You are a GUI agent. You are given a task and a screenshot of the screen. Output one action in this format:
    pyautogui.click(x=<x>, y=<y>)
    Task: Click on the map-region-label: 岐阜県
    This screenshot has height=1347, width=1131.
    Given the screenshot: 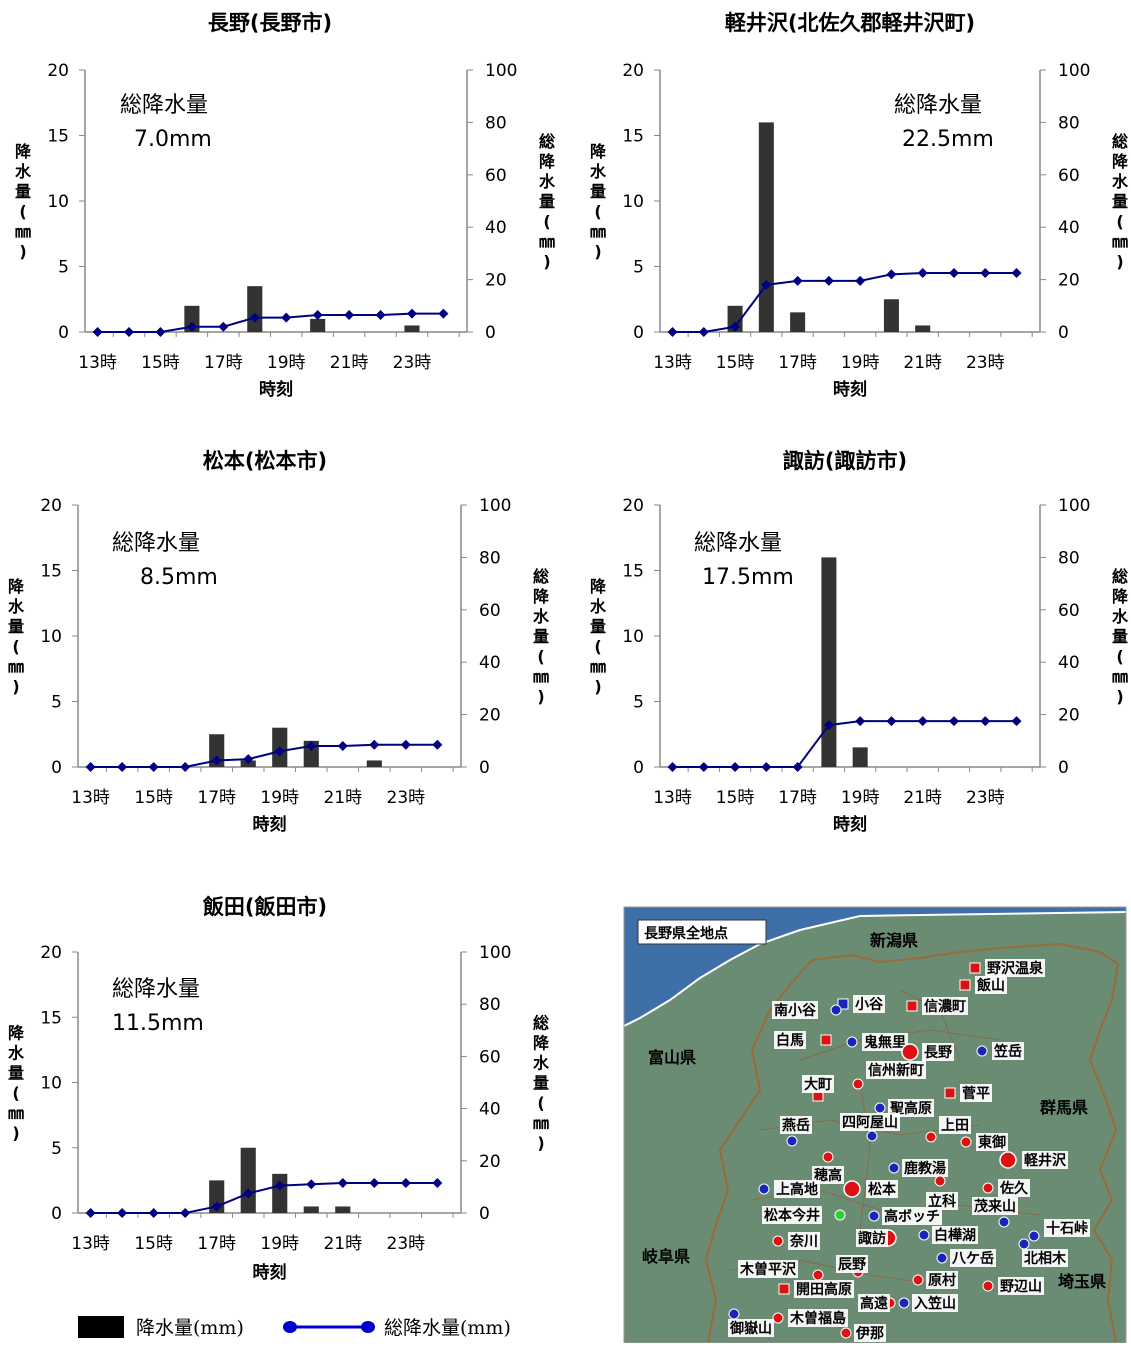 What is the action you would take?
    pyautogui.click(x=666, y=1256)
    